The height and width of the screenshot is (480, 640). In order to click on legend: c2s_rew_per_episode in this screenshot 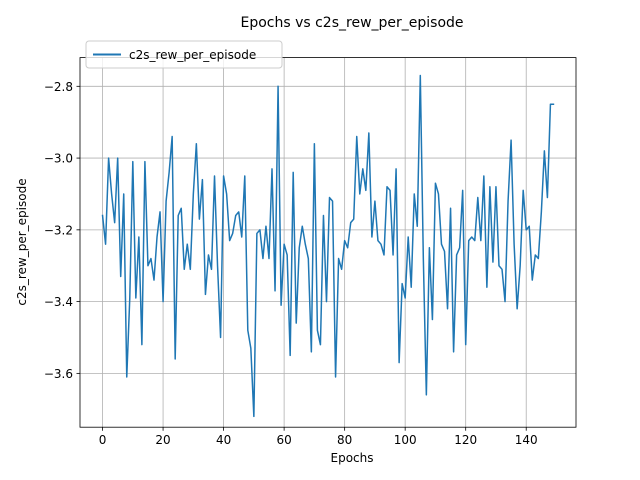, I will do `click(184, 54)`.